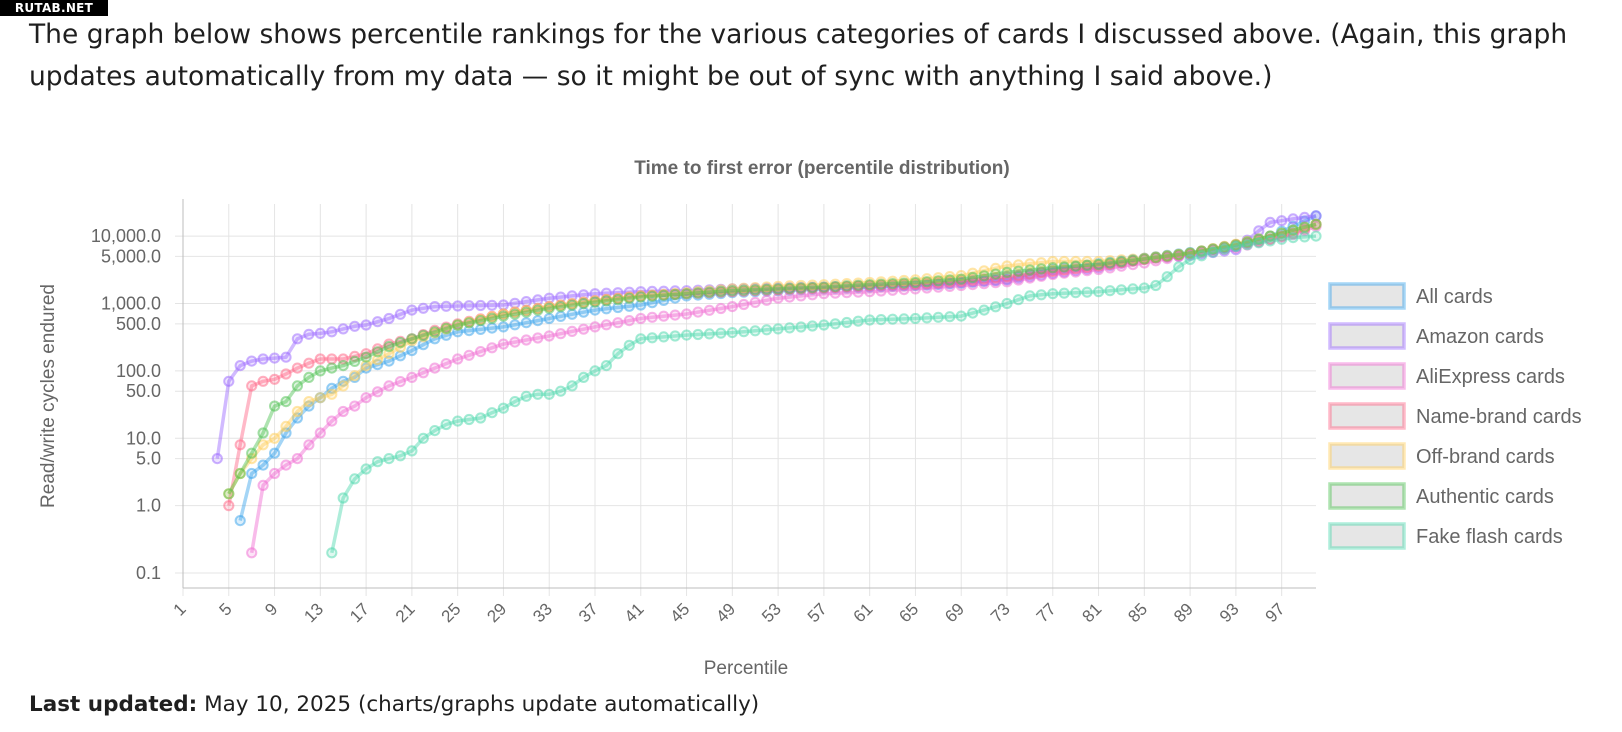  Describe the element at coordinates (143, 438) in the screenshot. I see `y-tick-label: 10.0` at that location.